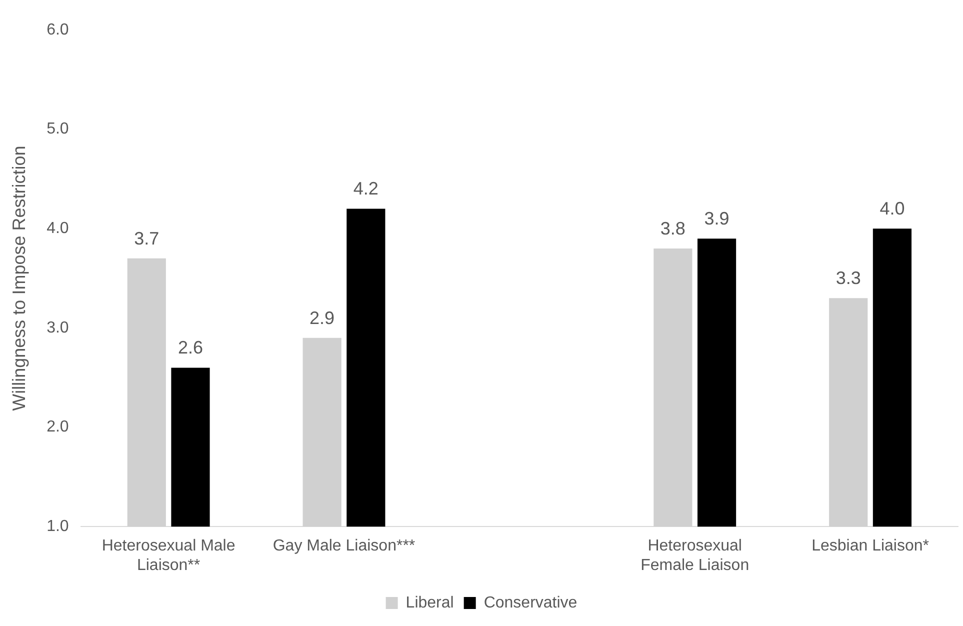  I want to click on y-tick-label: 2.0, so click(57, 427).